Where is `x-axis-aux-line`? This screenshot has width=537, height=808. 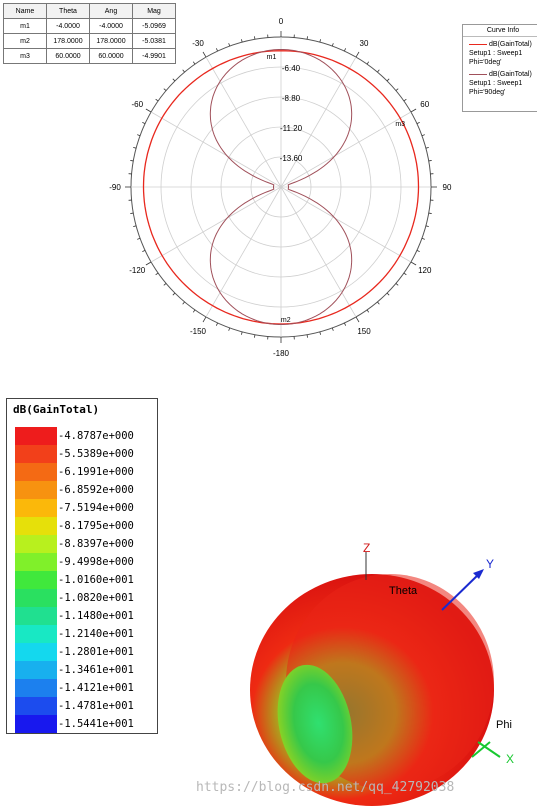 x-axis-aux-line is located at coordinates (481, 749).